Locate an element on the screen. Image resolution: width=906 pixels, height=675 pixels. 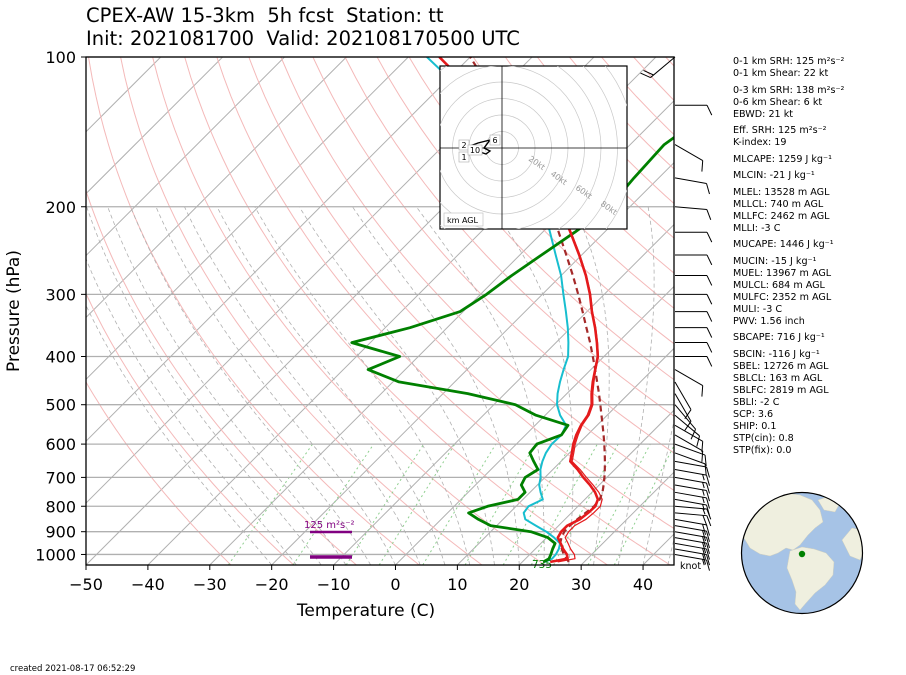
chart-title: CPEX-AW 15-3km 5h fcst Station: tt is located at coordinates (265, 15).